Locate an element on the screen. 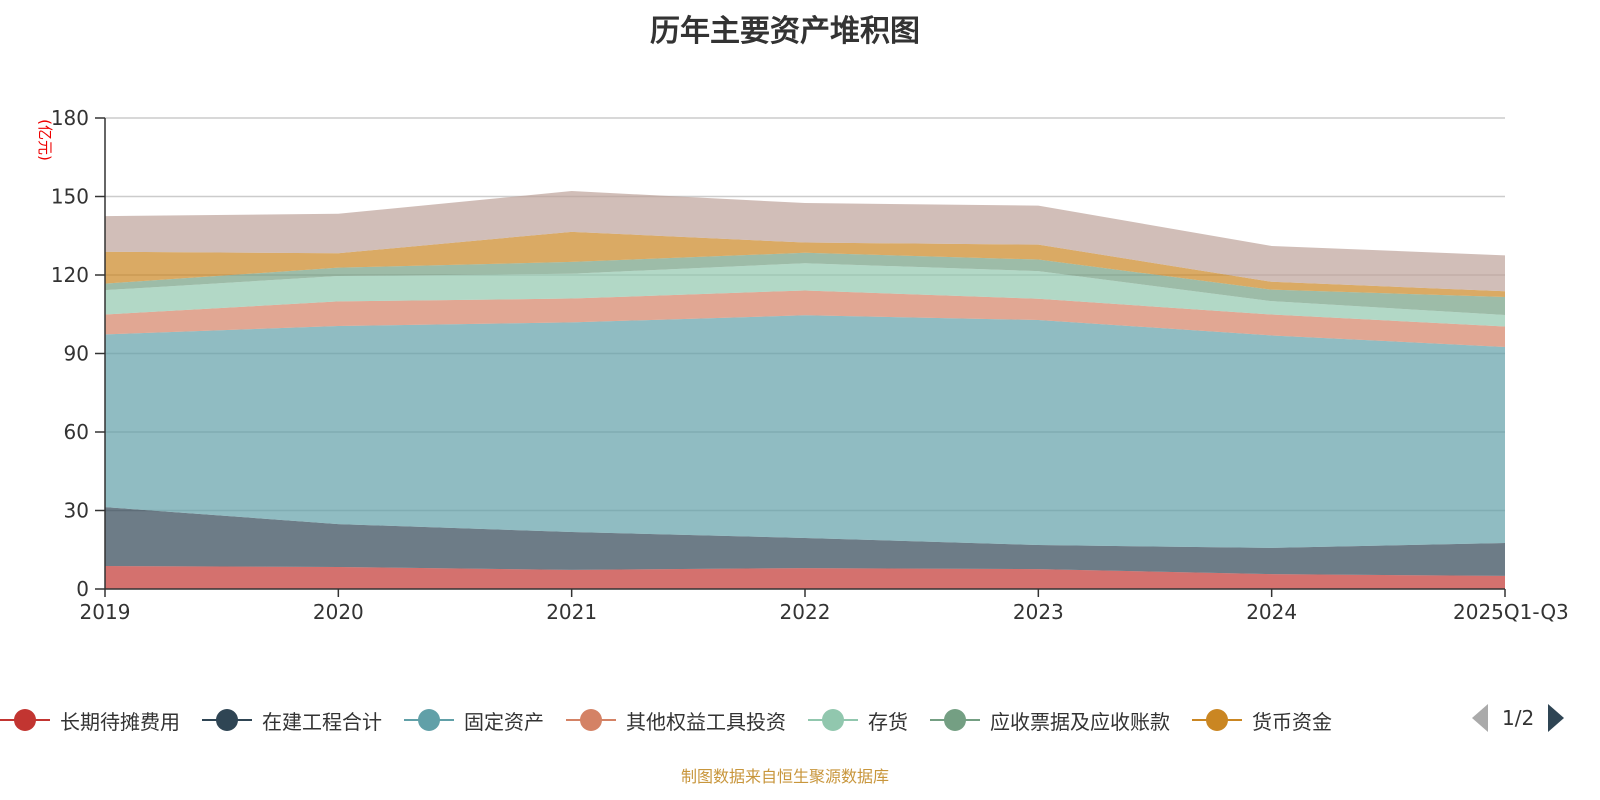 The image size is (1600, 800). legend-prev-page-icon is located at coordinates (1480, 718).